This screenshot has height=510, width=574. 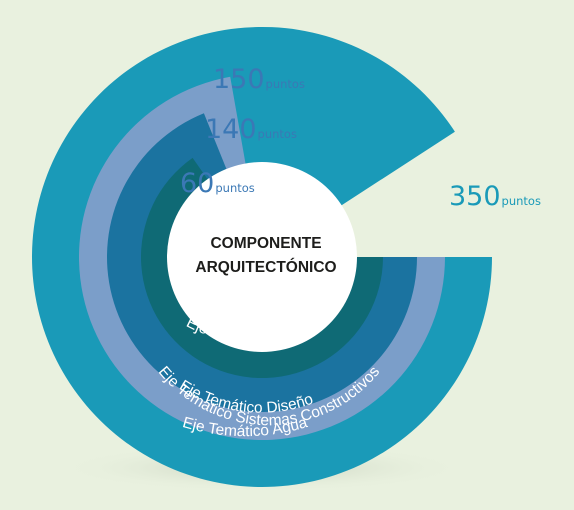 I want to click on points-label-diseno: 150puntos, so click(x=259, y=79).